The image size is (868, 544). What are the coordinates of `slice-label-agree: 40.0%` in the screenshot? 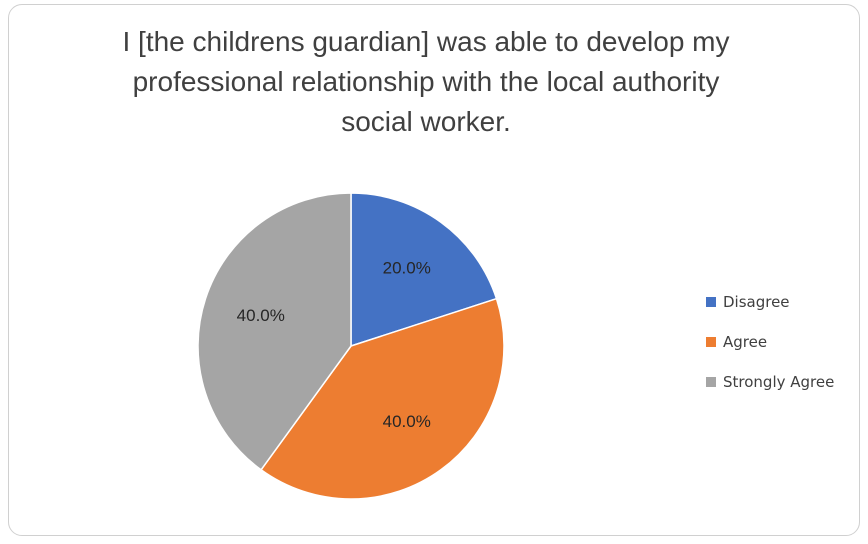 It's located at (407, 421).